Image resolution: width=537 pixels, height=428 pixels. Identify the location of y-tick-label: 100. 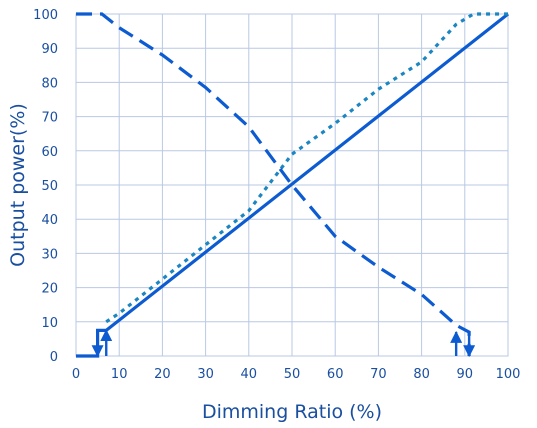
(45, 15).